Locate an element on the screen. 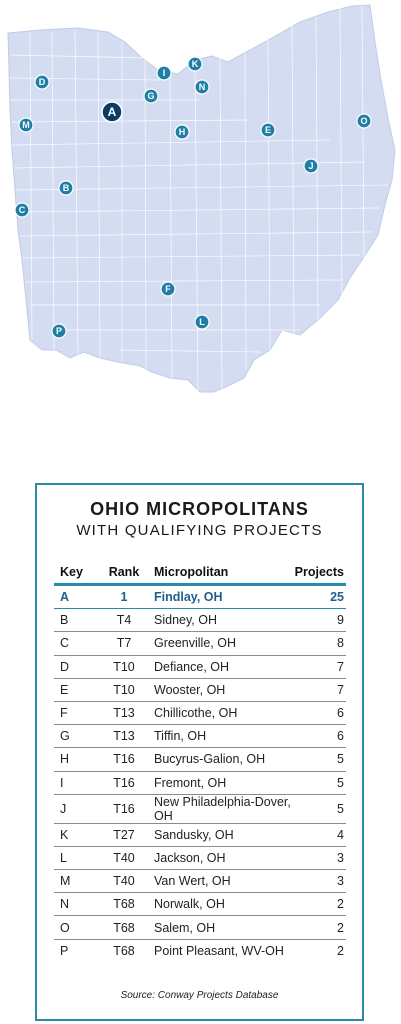 The image size is (401, 1024). header-key: Key is located at coordinates (74, 573).